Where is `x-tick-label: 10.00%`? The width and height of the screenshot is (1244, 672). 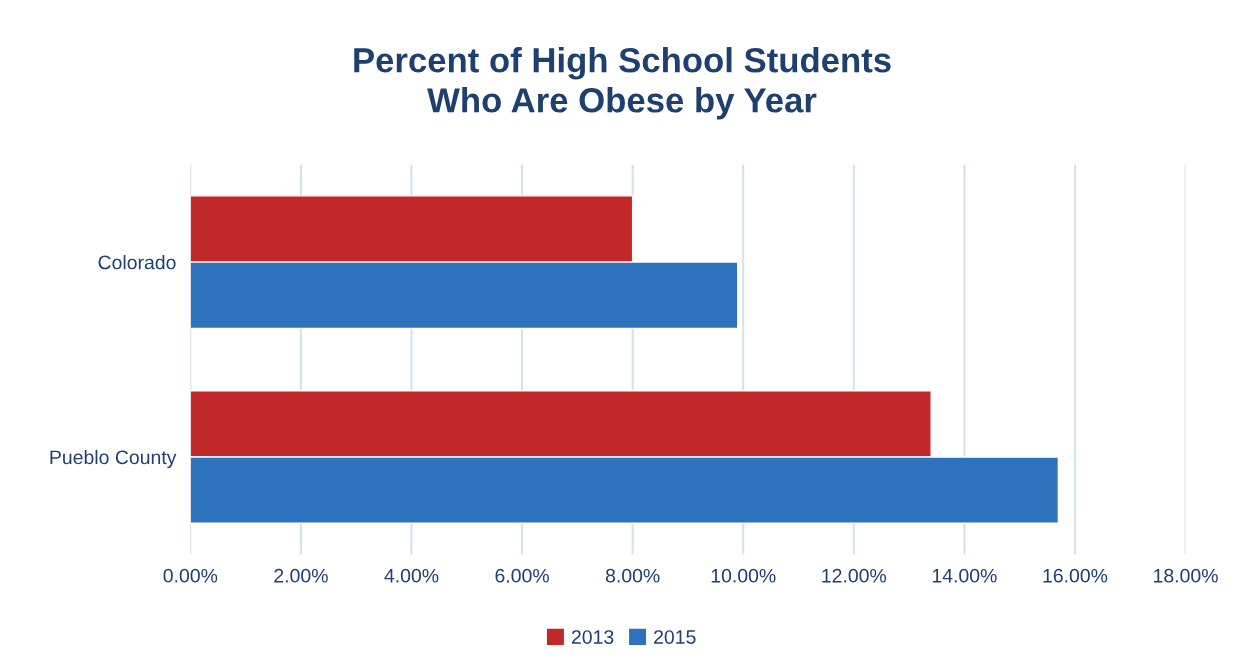
x-tick-label: 10.00% is located at coordinates (743, 575).